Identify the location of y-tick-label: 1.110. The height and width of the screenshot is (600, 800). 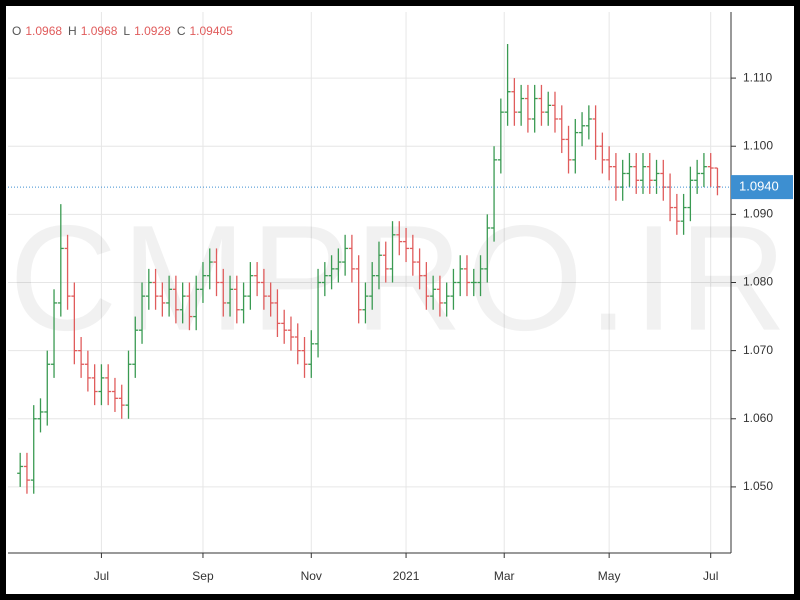
(757, 77).